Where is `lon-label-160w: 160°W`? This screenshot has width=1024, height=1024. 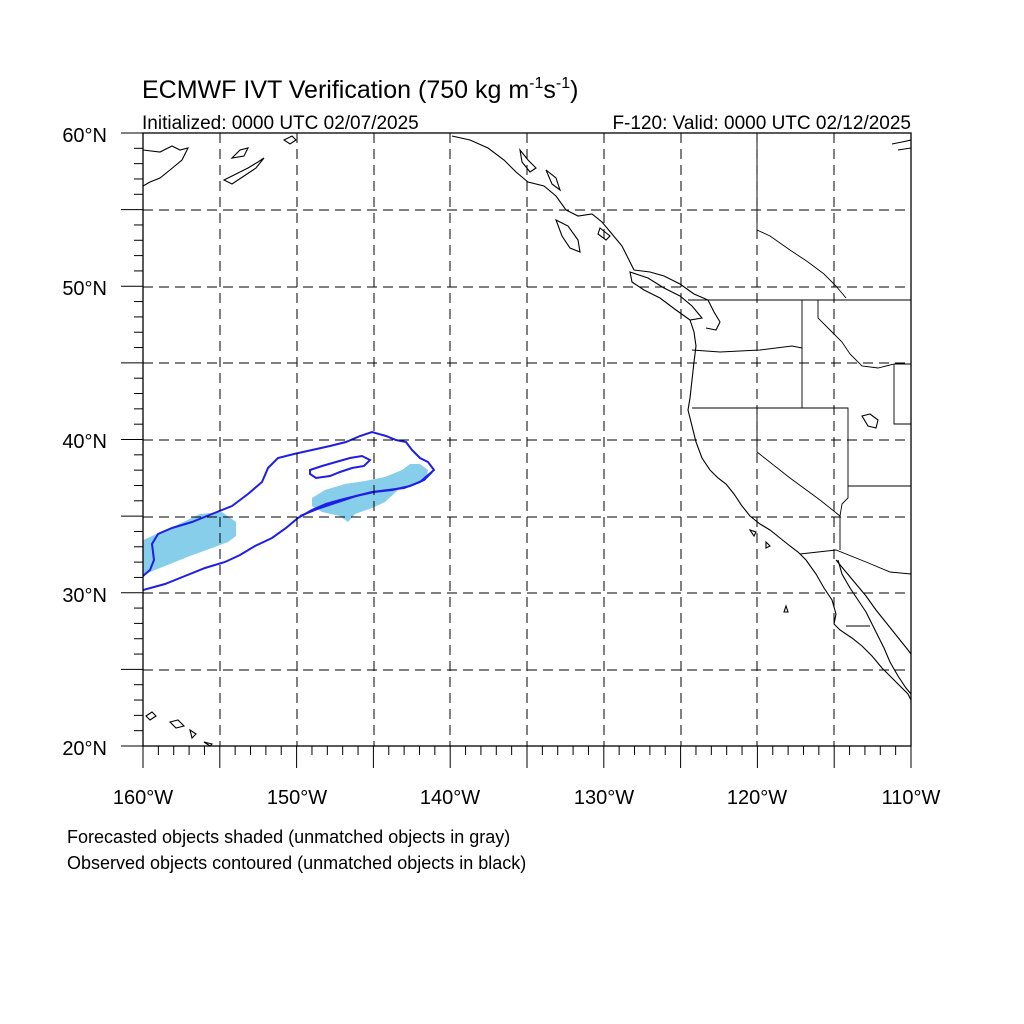
lon-label-160w: 160°W is located at coordinates (143, 798).